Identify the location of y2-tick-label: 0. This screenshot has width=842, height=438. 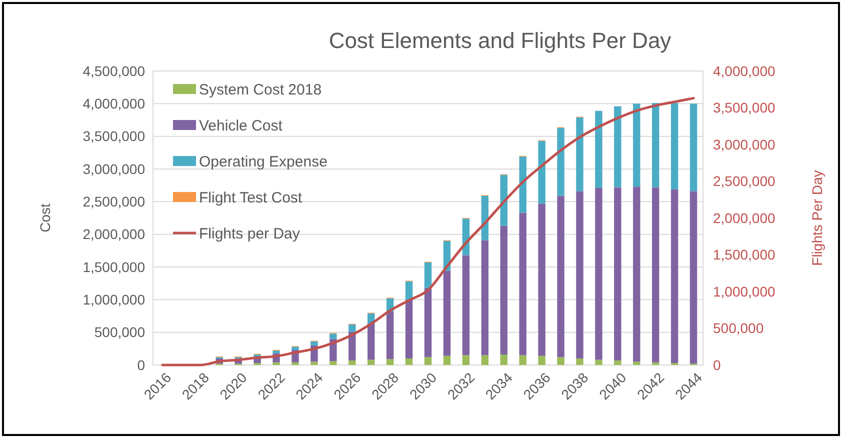
(717, 364).